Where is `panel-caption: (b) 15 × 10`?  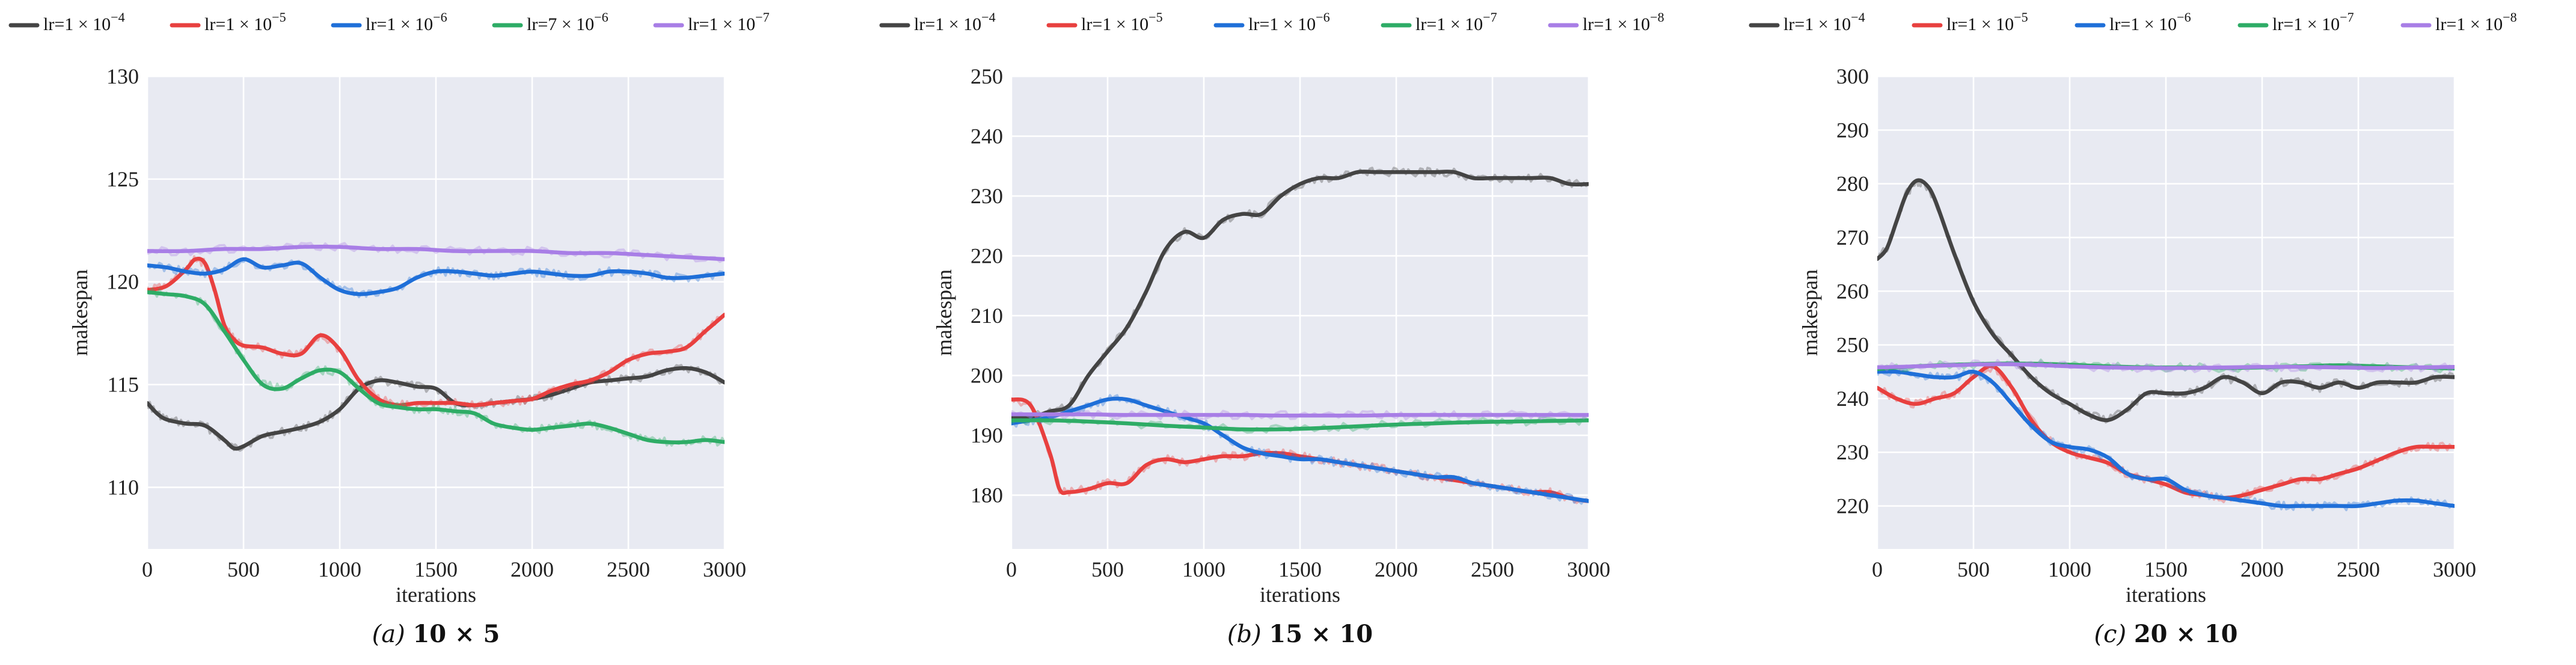
panel-caption: (b) 15 × 10 is located at coordinates (1300, 634).